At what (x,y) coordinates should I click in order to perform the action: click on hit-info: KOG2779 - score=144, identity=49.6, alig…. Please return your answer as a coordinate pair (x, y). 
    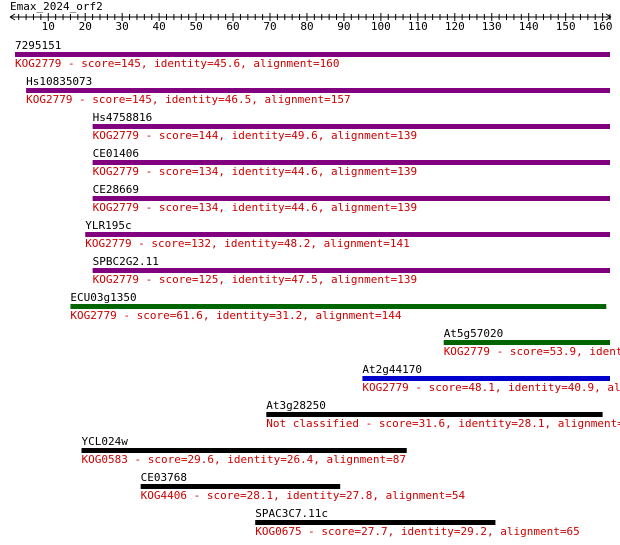
    Looking at the image, I should click on (255, 135).